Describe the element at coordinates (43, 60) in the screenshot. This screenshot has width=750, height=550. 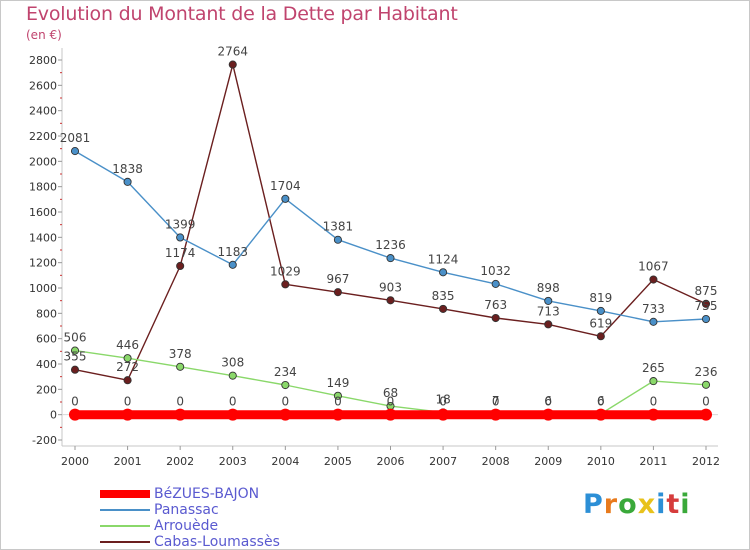
I see `y-tick-label: 2800` at that location.